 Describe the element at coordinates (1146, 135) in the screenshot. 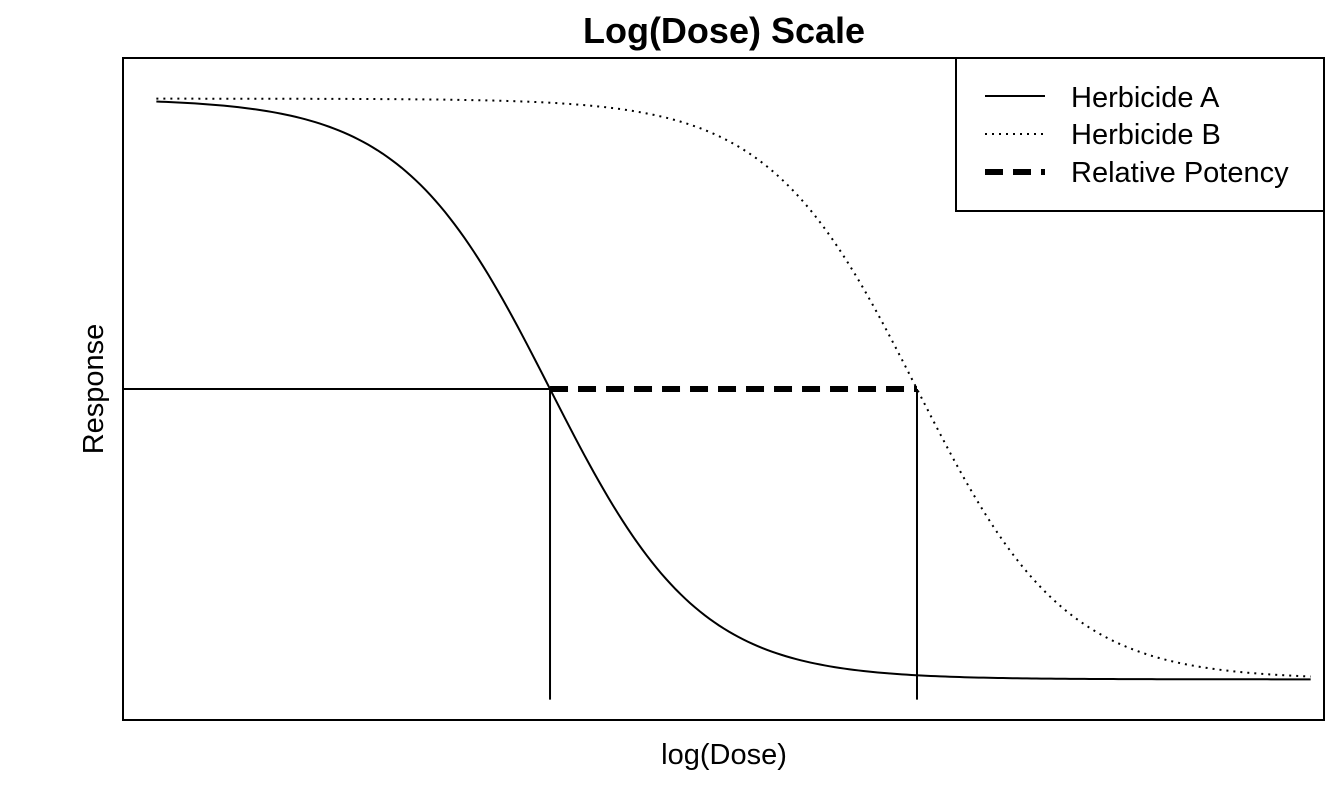

I see `legend-label-herbicide-b: Herbicide B` at that location.